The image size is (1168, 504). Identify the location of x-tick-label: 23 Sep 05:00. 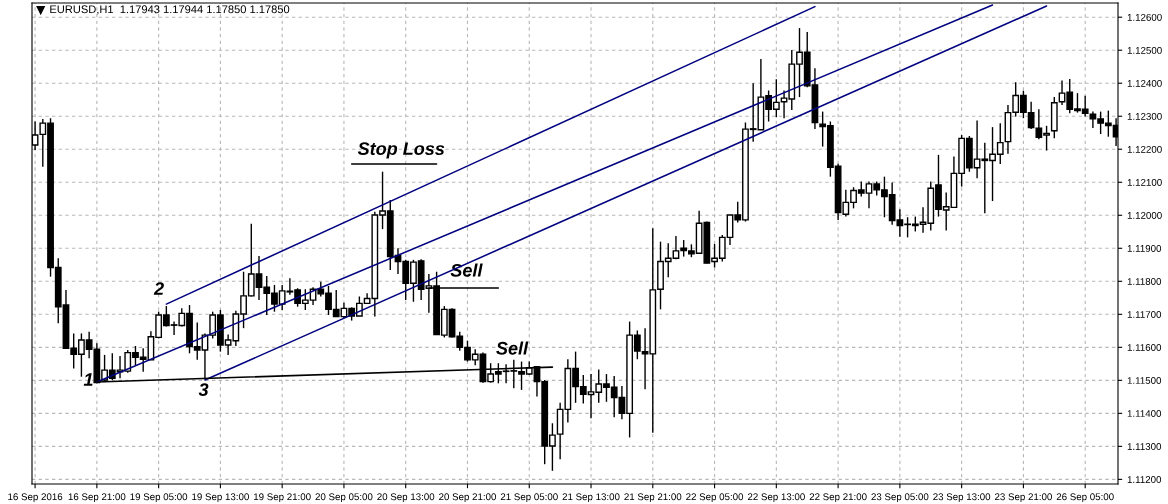
(900, 498).